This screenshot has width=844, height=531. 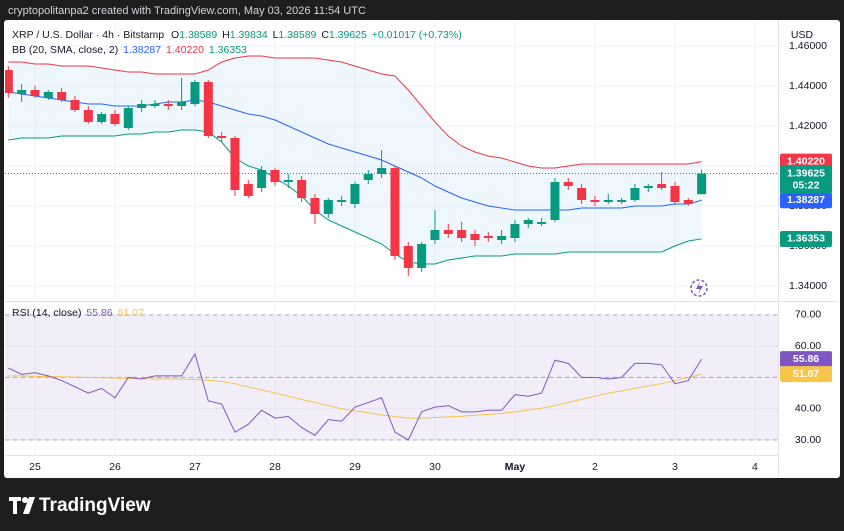 What do you see at coordinates (802, 35) in the screenshot?
I see `currency-label: USD` at bounding box center [802, 35].